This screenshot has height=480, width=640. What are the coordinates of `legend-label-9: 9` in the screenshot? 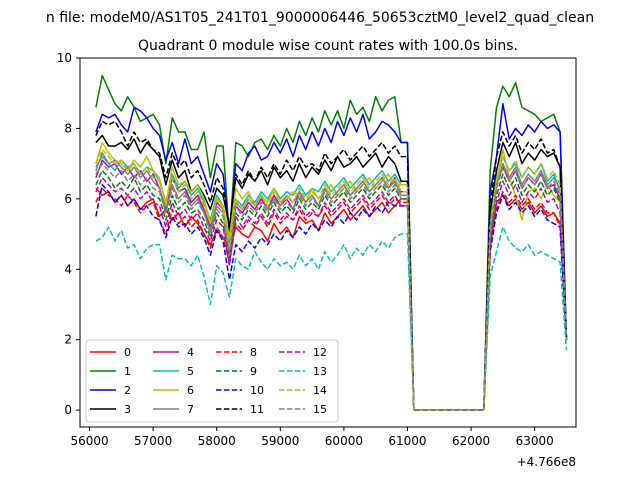 It's located at (253, 371).